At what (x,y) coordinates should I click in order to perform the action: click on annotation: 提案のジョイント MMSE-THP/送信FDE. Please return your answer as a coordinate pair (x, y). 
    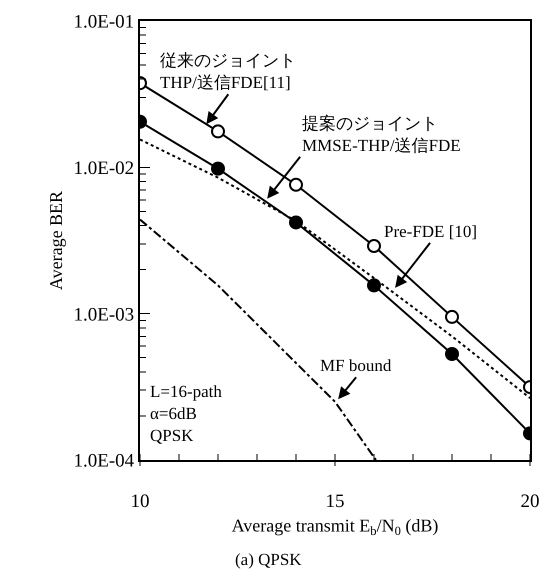
    Looking at the image, I should click on (381, 135).